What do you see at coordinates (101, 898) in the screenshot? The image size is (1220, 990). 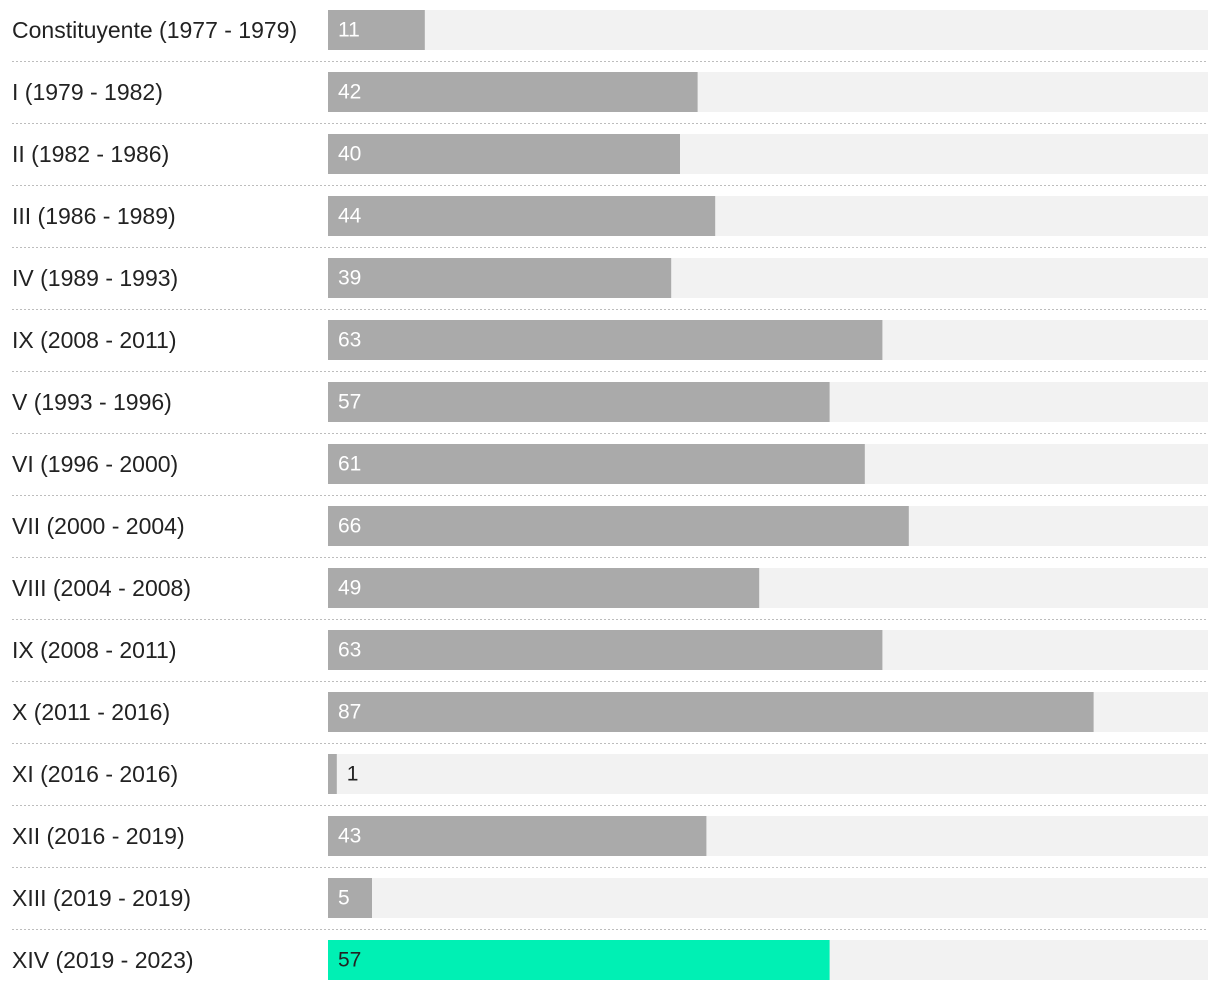 I see `row-label: XIII (2019 - 2019)` at bounding box center [101, 898].